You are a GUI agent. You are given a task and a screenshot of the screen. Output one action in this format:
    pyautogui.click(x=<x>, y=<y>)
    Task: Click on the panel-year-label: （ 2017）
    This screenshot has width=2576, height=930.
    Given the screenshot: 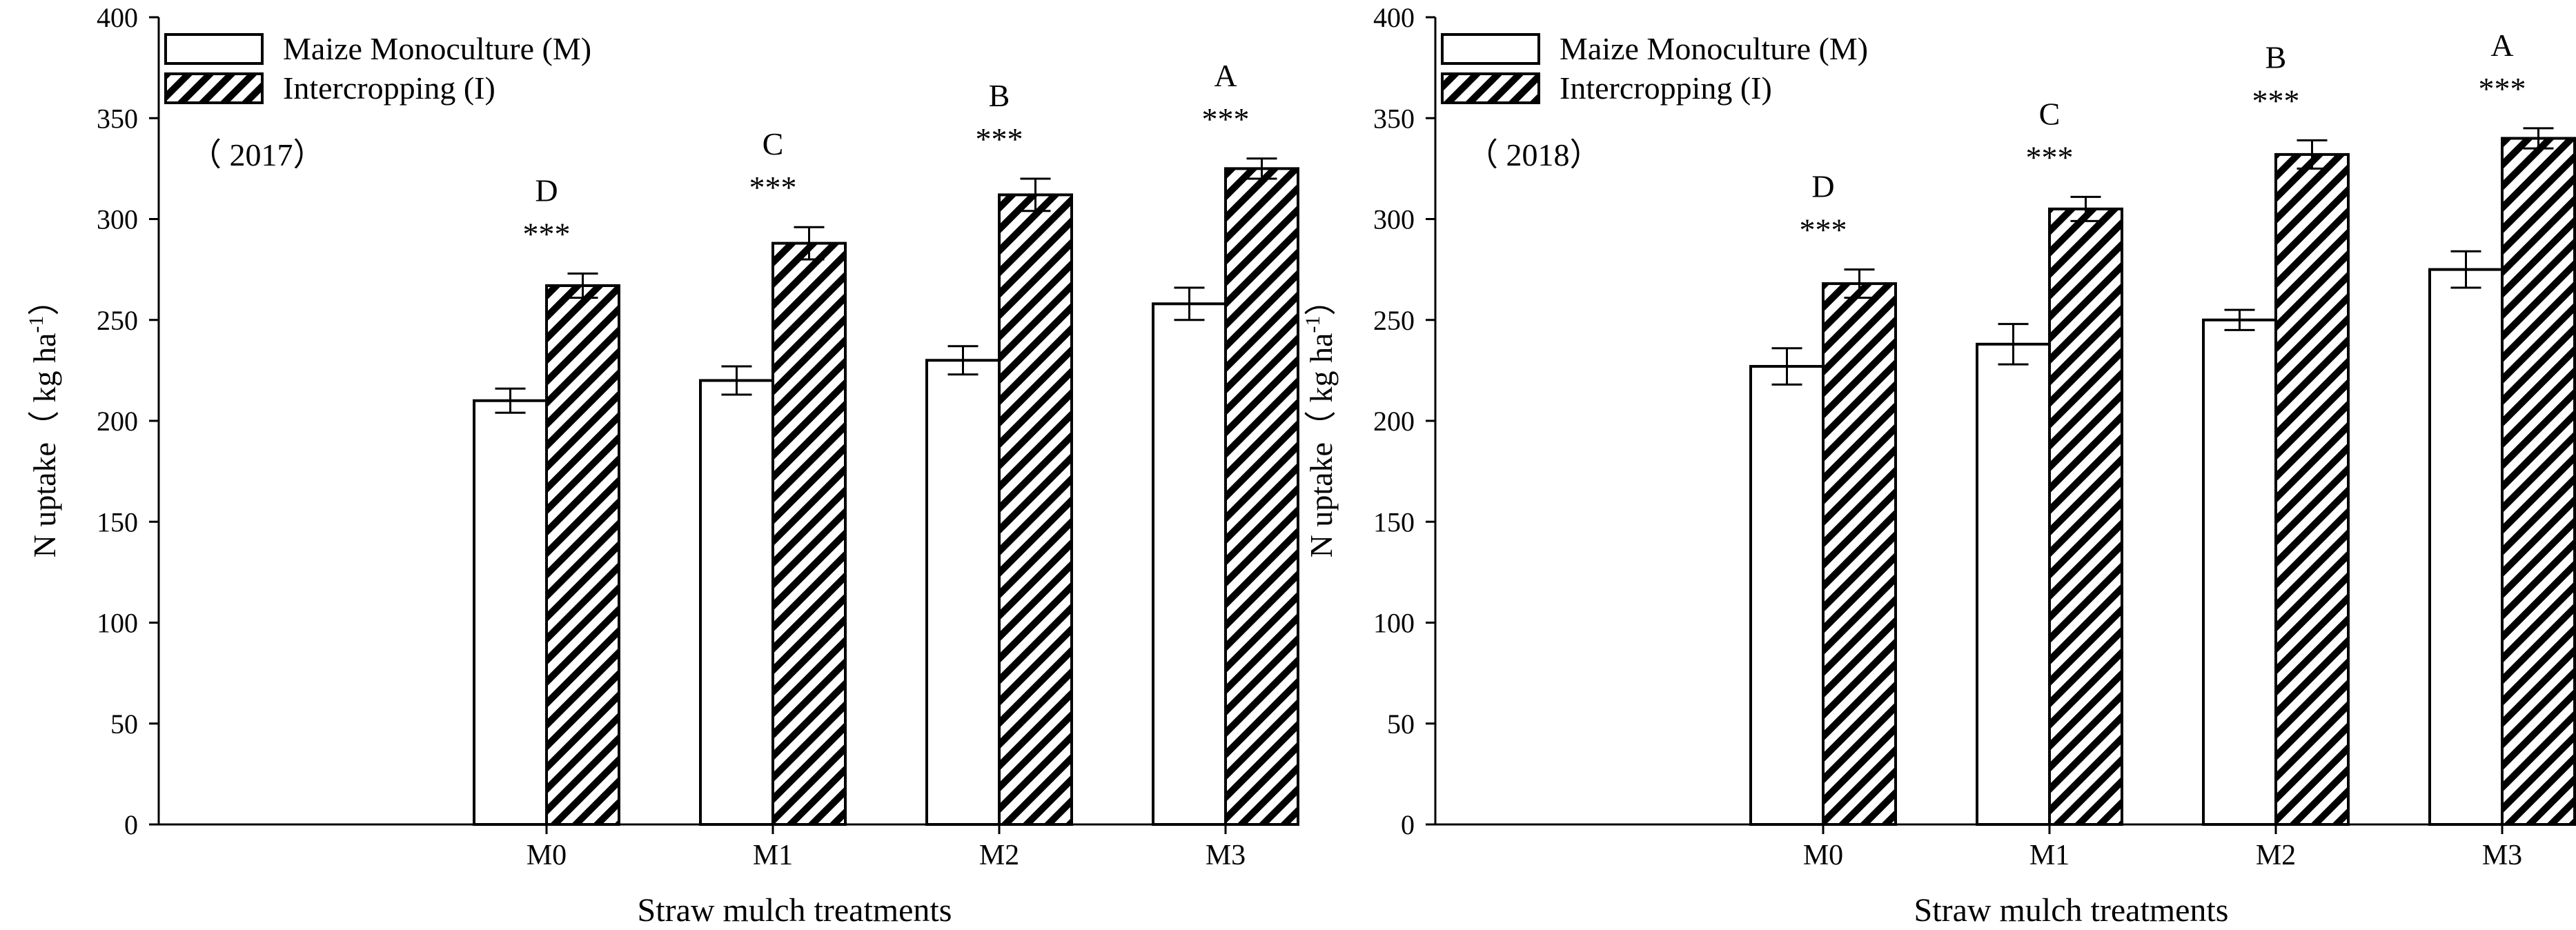 What is the action you would take?
    pyautogui.click(x=257, y=154)
    